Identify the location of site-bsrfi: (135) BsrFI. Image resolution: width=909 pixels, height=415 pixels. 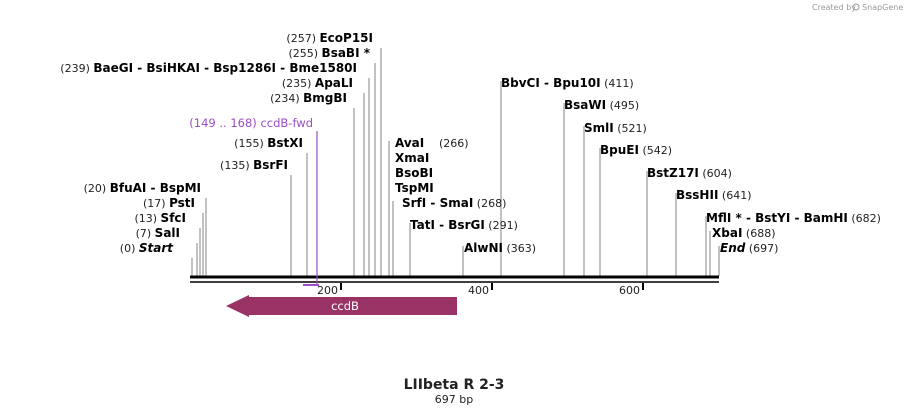
(254, 165).